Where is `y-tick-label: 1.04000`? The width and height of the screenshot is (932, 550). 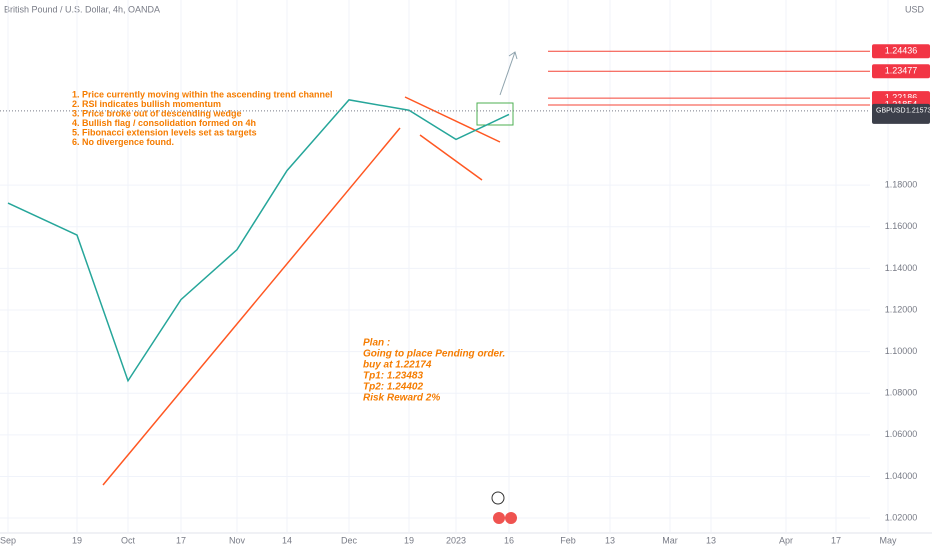 y-tick-label: 1.04000 is located at coordinates (901, 476).